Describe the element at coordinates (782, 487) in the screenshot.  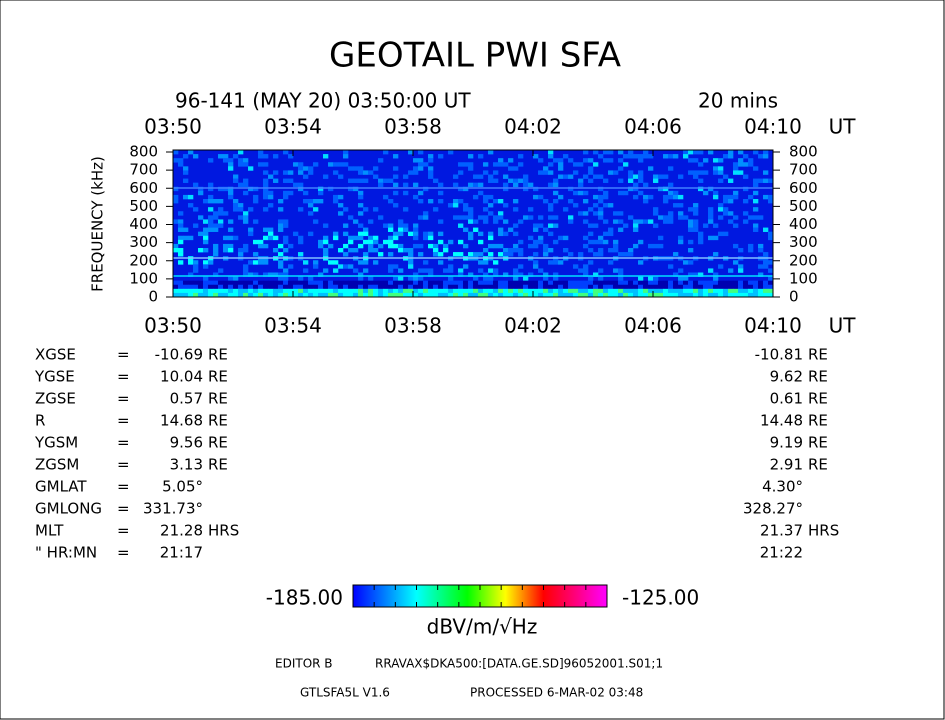
I see `orbit-end: 4.30°` at that location.